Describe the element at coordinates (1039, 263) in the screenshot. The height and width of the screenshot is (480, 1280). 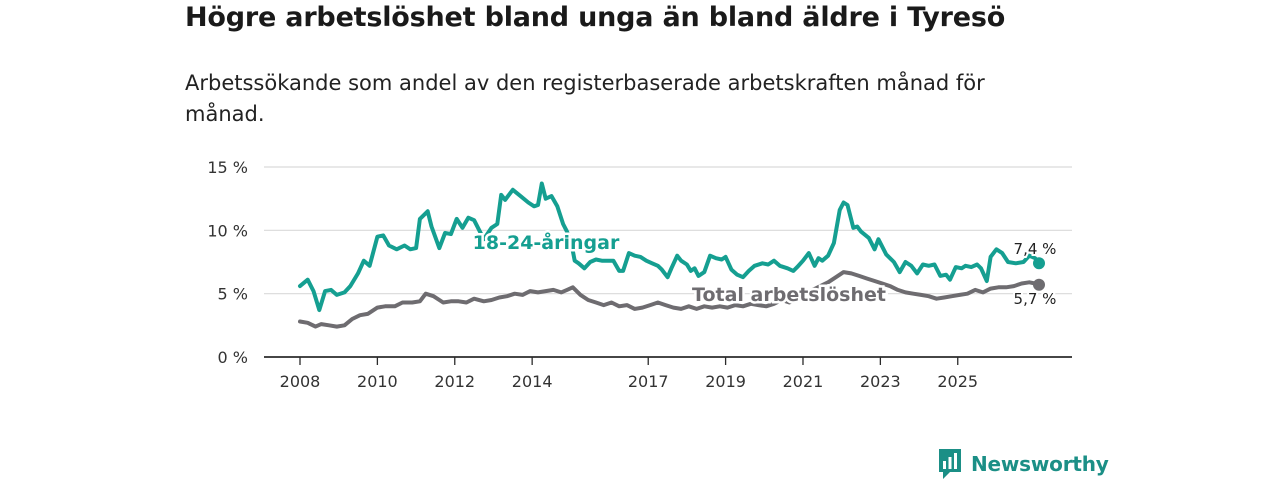
I see `series-end-marker-youth` at that location.